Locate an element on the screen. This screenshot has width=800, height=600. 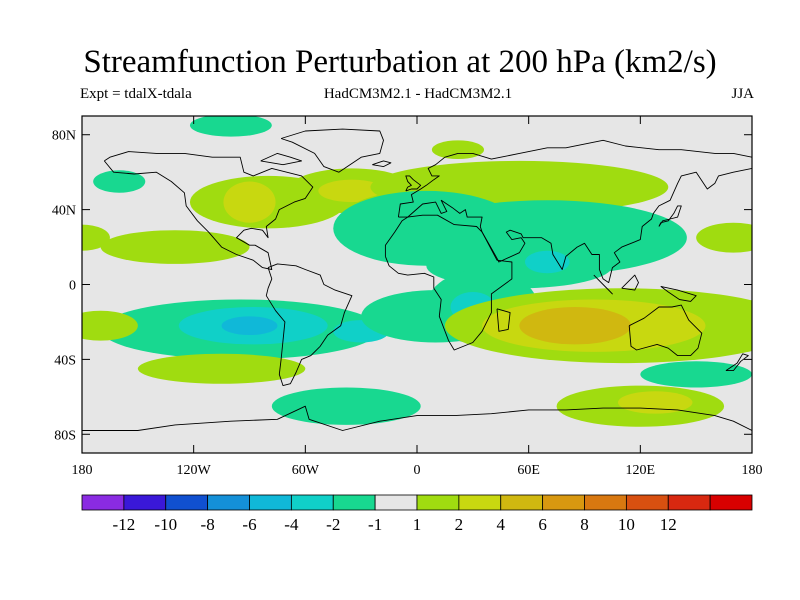
y-tick-label: 0 is located at coordinates (72, 286).